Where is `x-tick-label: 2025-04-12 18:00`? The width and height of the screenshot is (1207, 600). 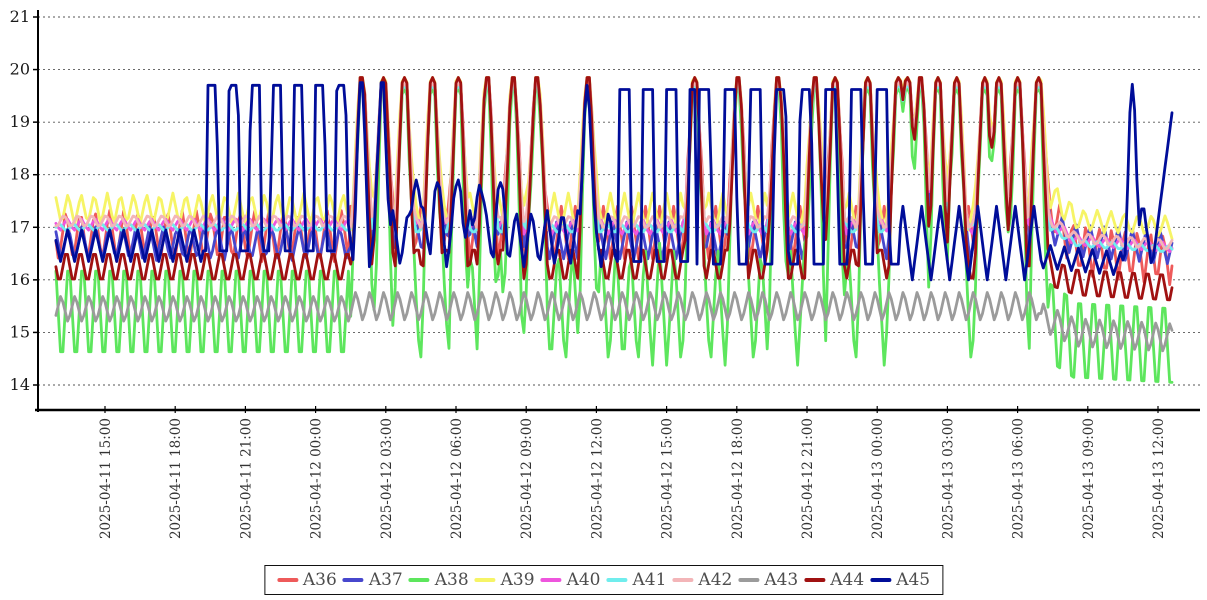 x-tick-label: 2025-04-12 18:00 is located at coordinates (738, 478).